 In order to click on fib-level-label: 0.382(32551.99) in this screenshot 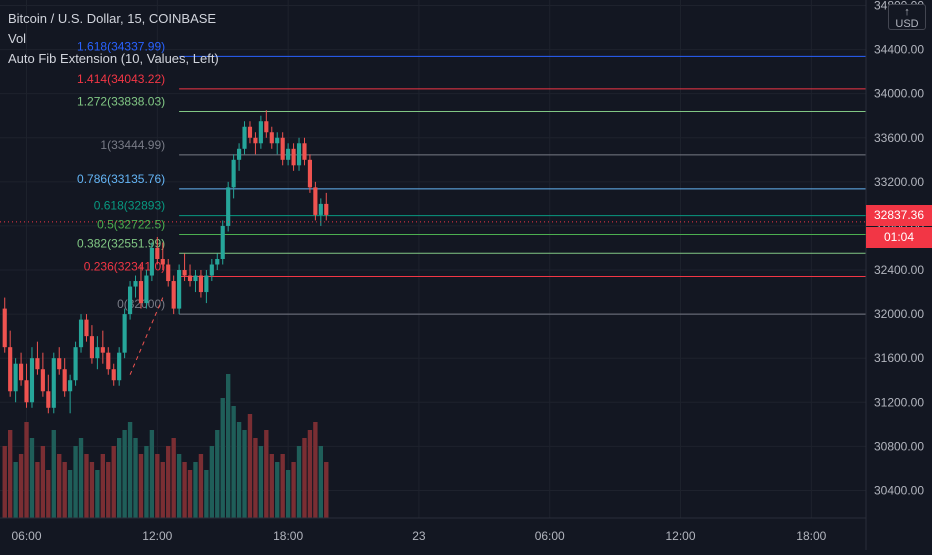, I will do `click(121, 243)`.